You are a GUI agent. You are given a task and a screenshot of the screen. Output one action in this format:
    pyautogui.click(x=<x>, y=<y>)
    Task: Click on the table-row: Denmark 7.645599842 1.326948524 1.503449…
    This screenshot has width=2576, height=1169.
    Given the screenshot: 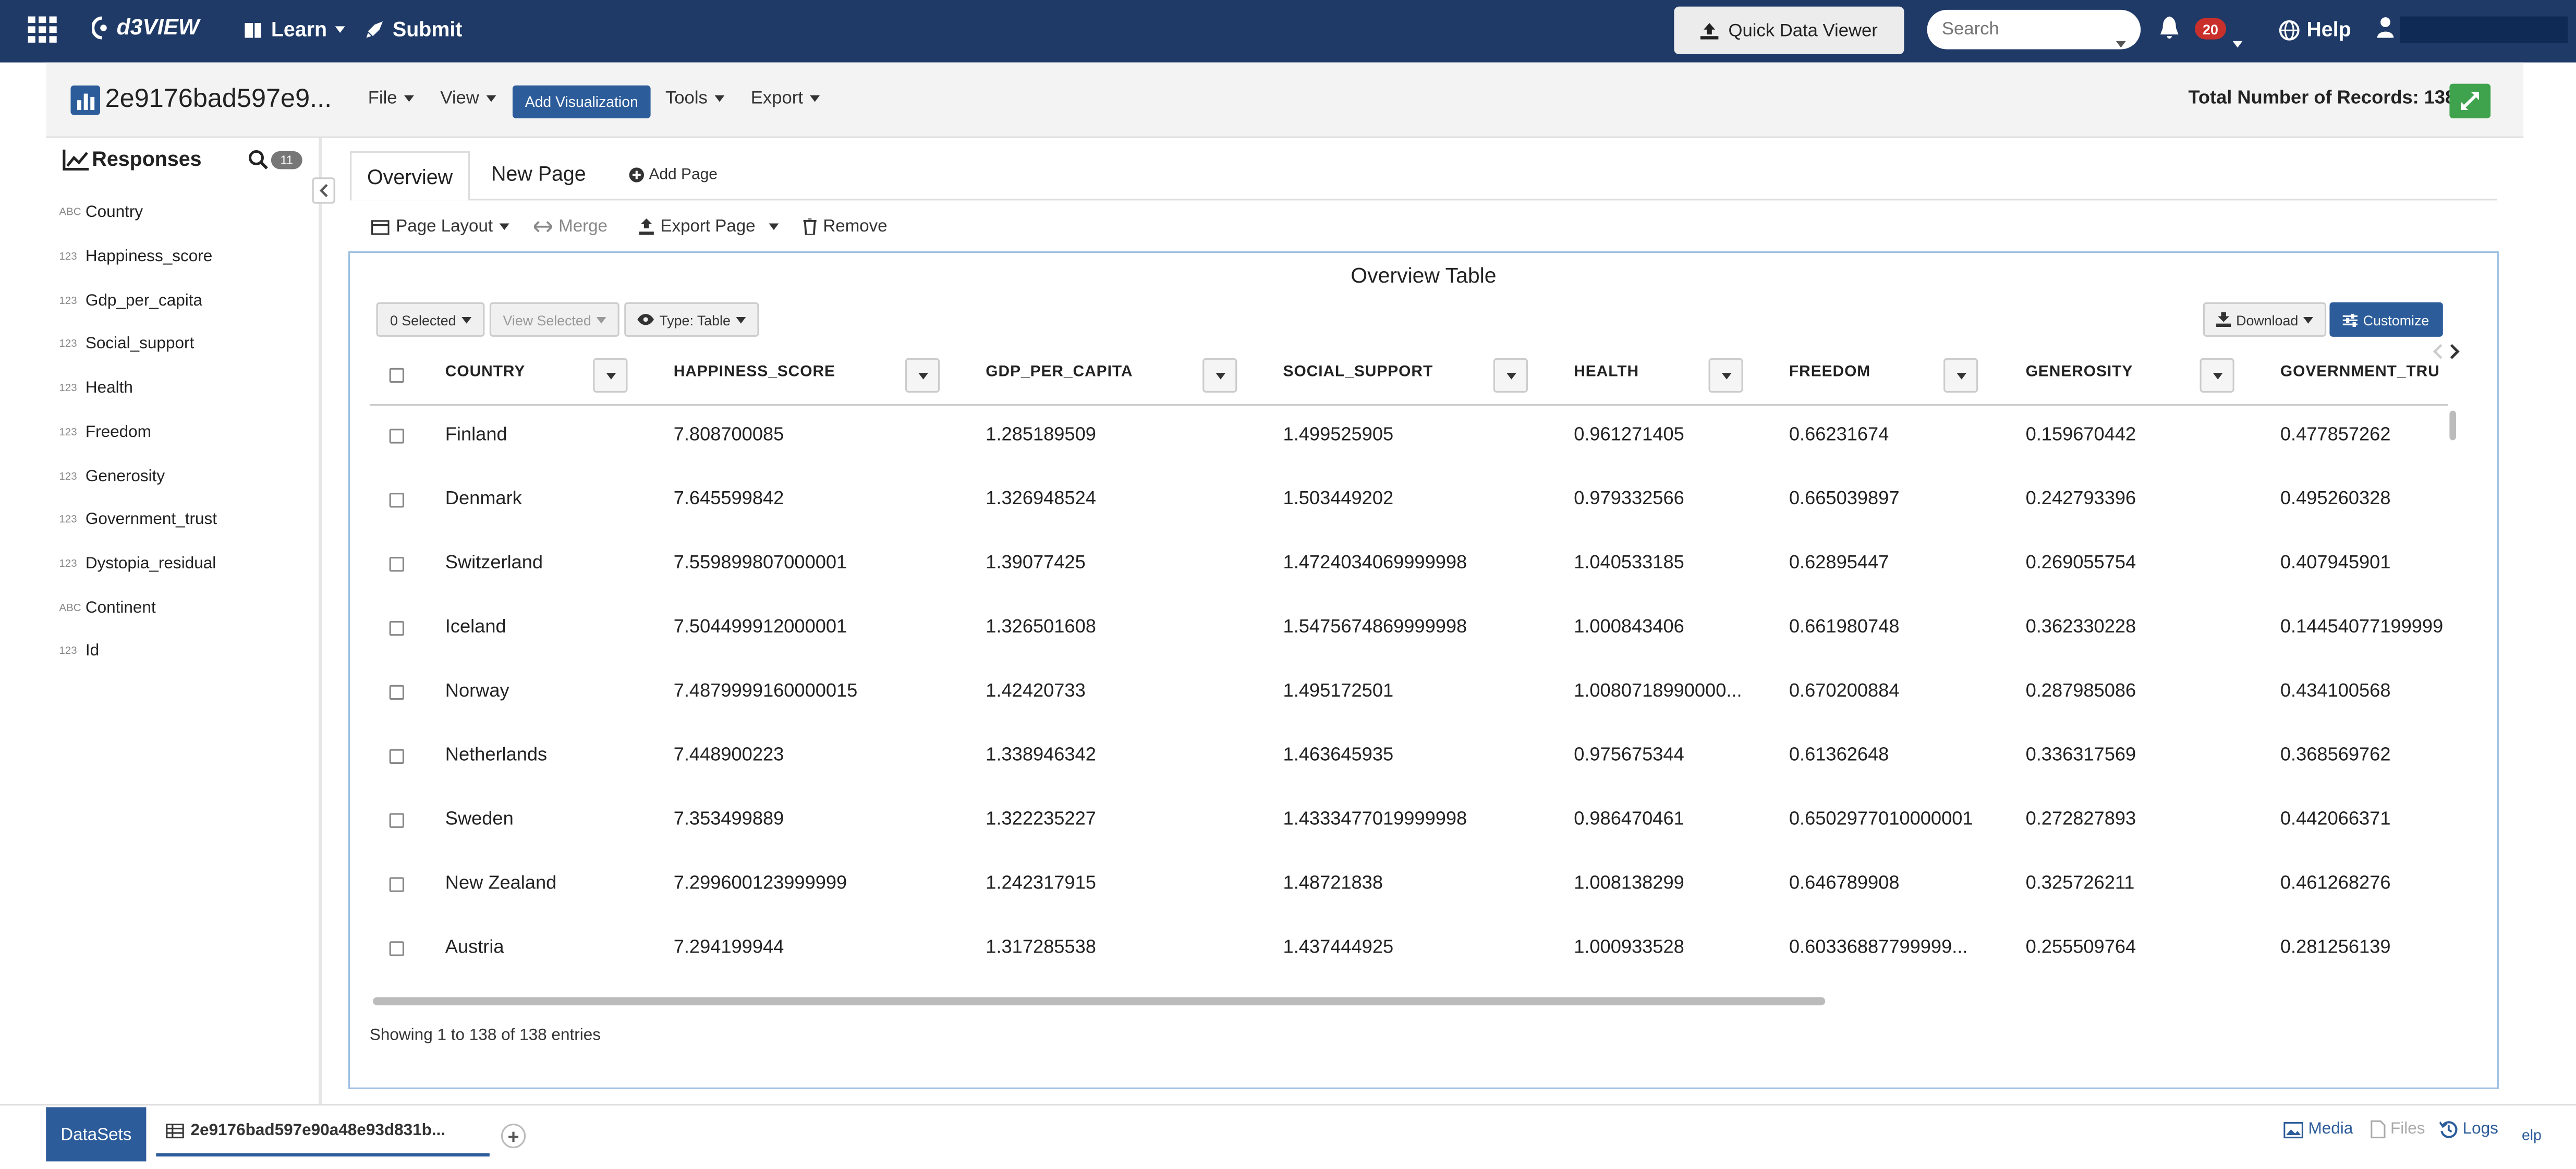 What is the action you would take?
    pyautogui.click(x=1409, y=500)
    